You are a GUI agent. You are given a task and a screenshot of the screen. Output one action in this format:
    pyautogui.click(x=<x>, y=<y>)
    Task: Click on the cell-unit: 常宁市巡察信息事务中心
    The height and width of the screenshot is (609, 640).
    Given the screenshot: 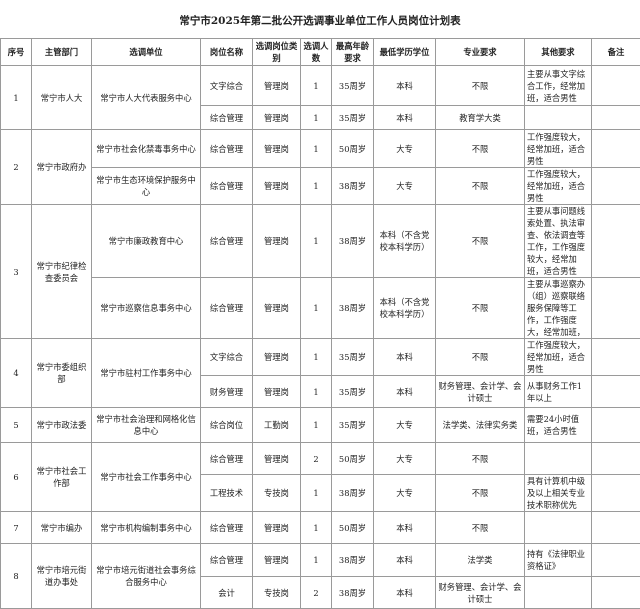 What is the action you would take?
    pyautogui.click(x=146, y=308)
    